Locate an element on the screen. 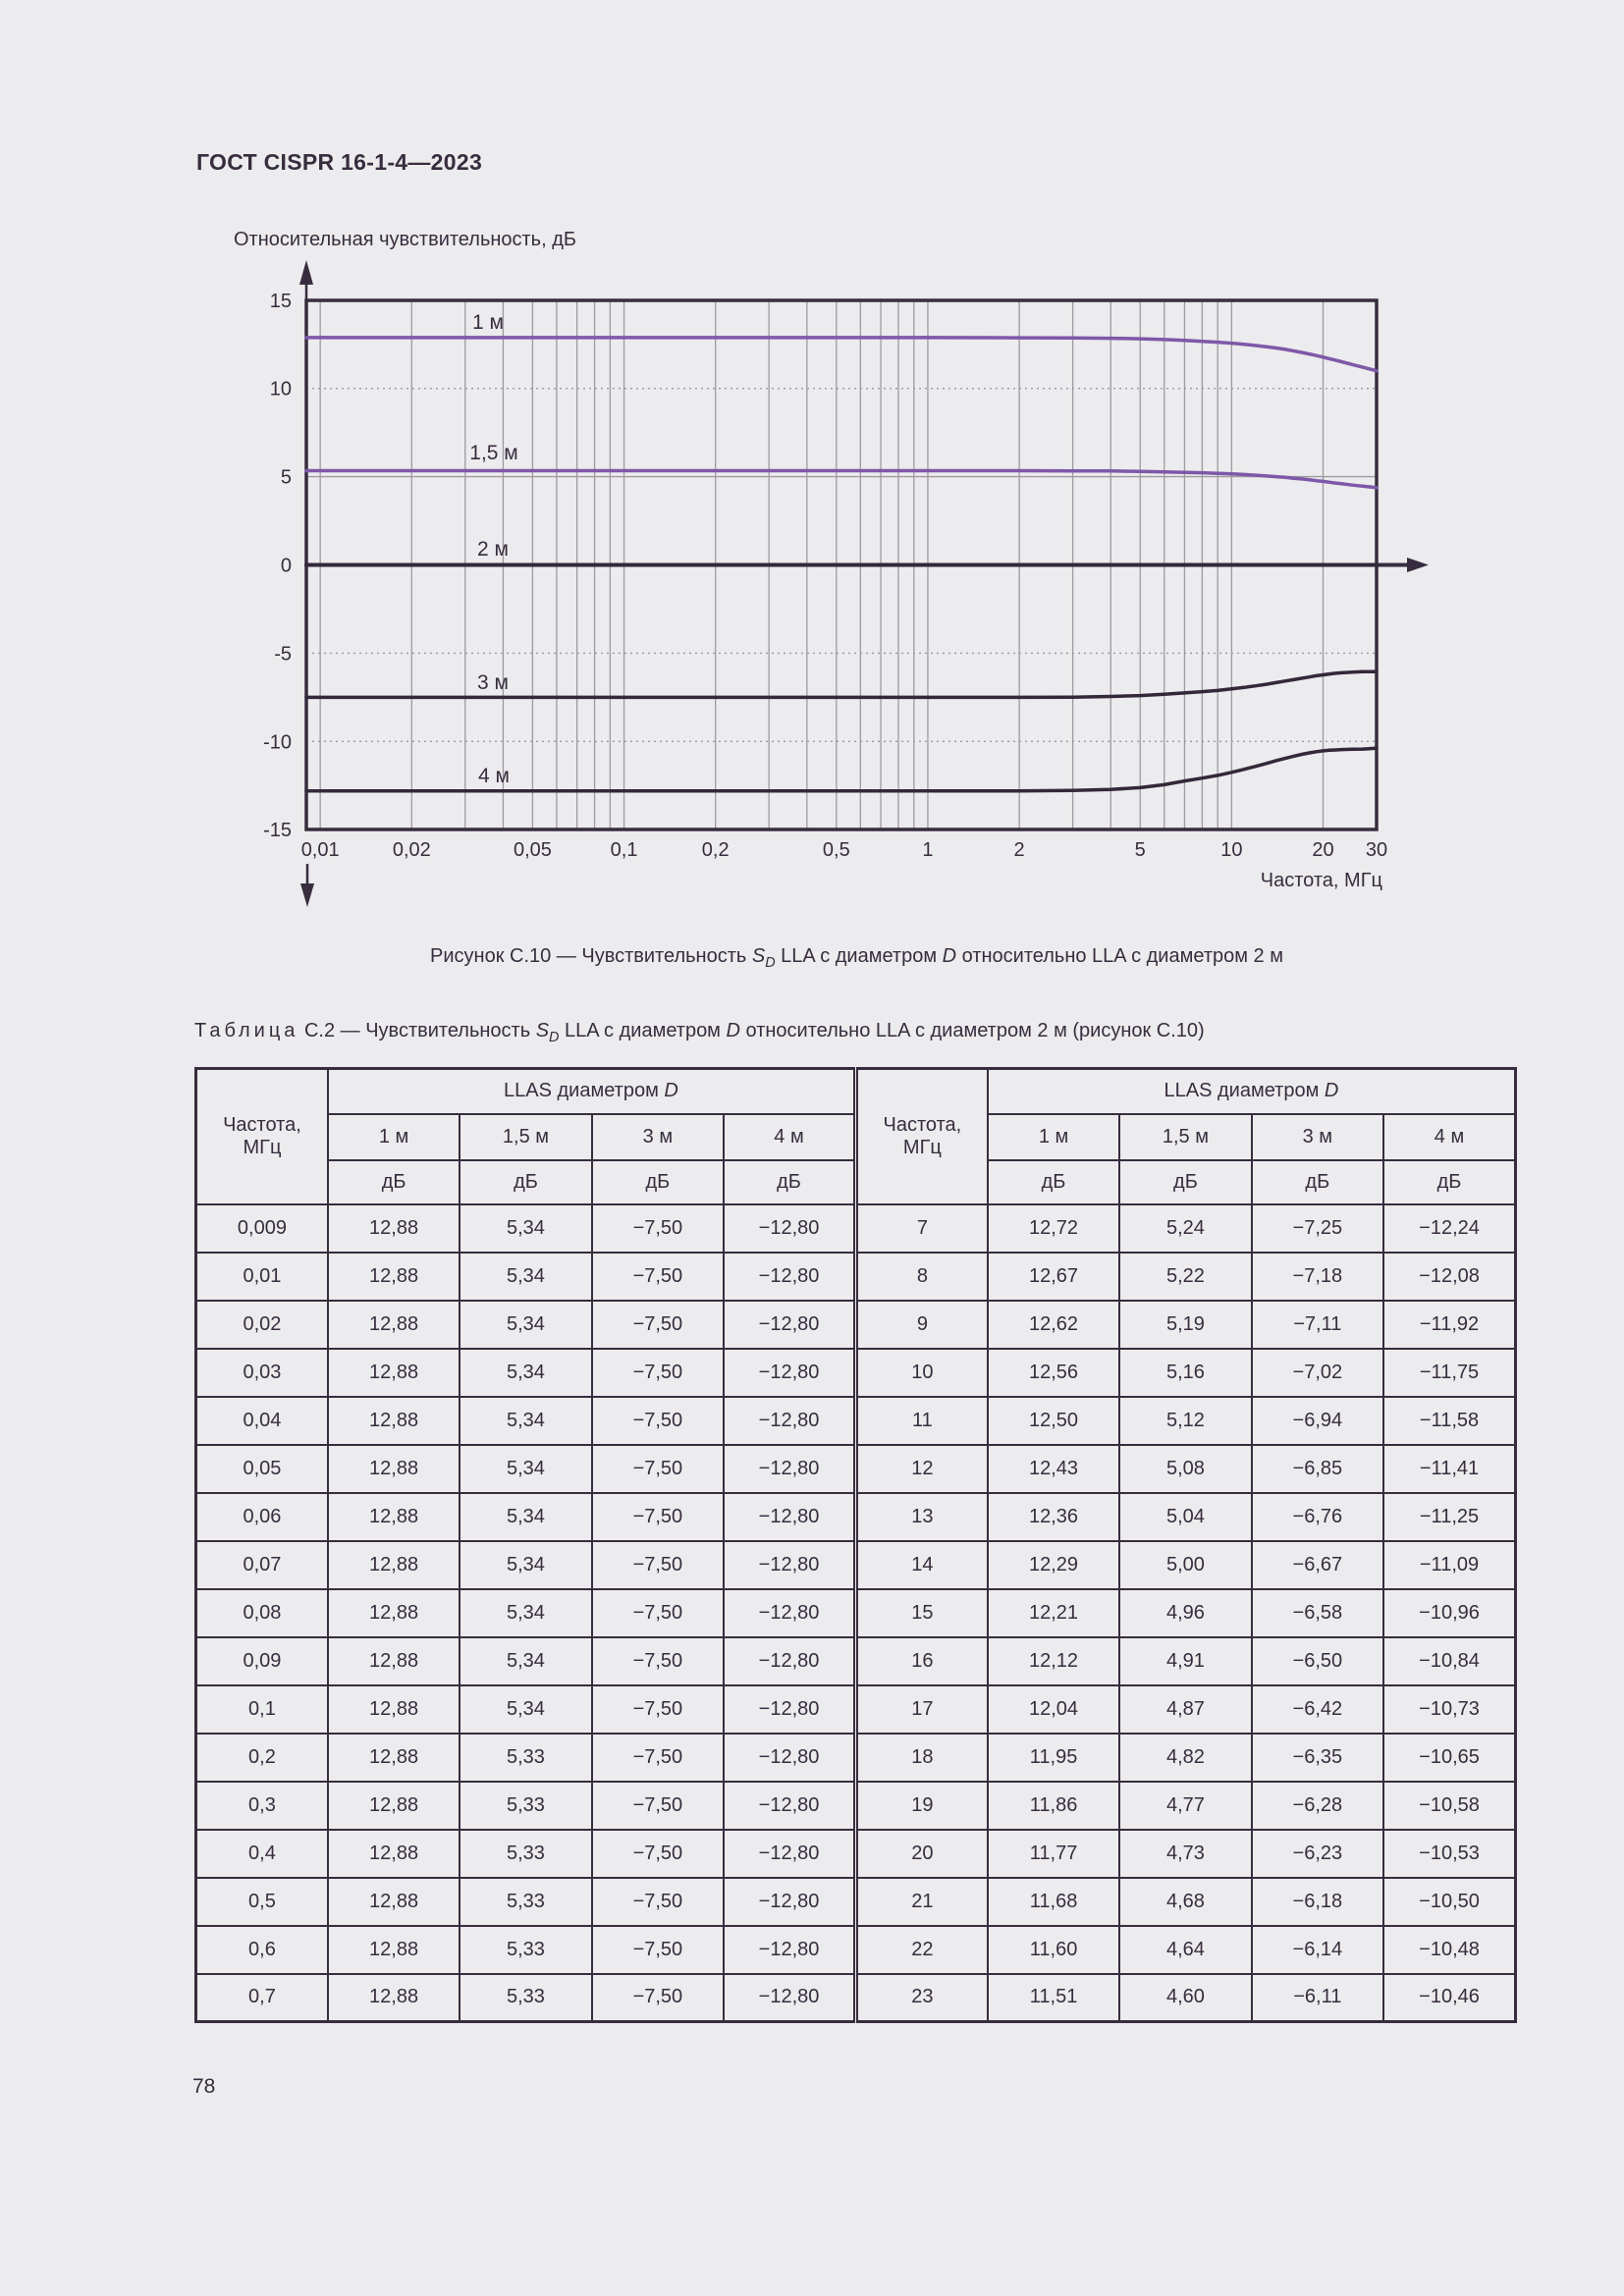 This screenshot has height=2296, width=1624. frequency-cell: 0,09 is located at coordinates (261, 1660).